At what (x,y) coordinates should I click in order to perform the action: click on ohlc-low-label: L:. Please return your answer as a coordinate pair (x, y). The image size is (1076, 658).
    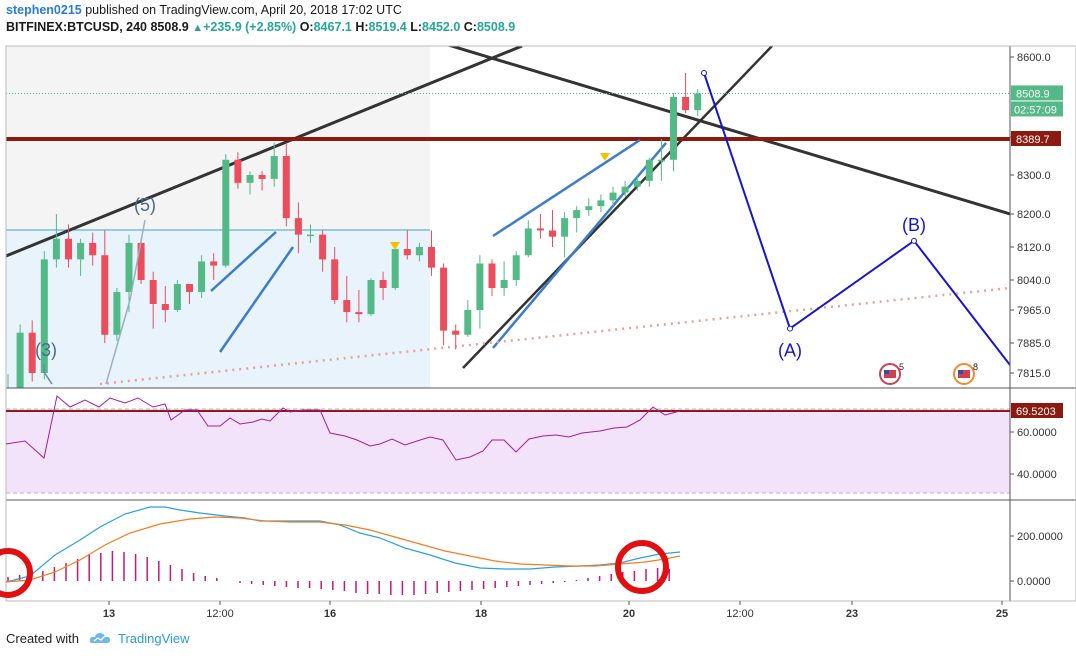
    Looking at the image, I should click on (416, 27).